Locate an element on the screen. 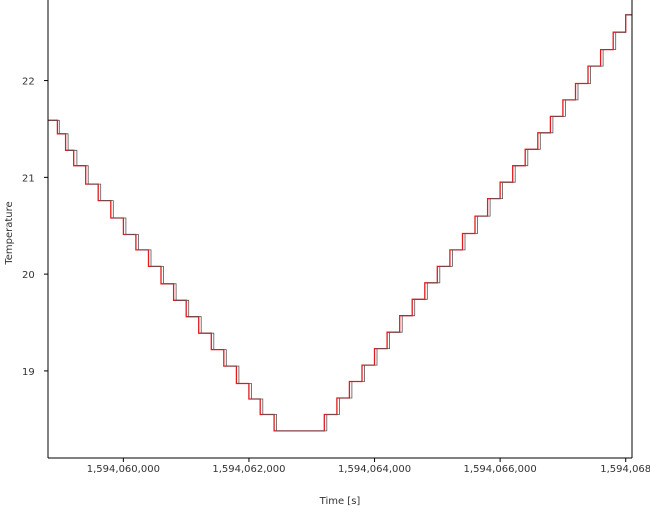 This screenshot has height=512, width=650. y-axis-ticks: 19 20 21 22 is located at coordinates (35, 227).